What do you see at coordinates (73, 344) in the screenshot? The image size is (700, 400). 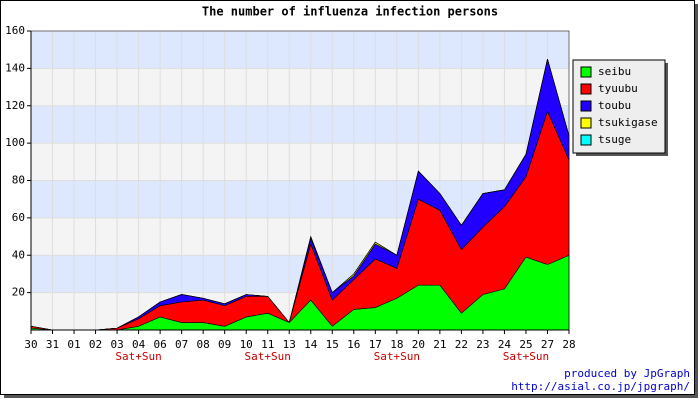 I see `x-tick-label: 01` at bounding box center [73, 344].